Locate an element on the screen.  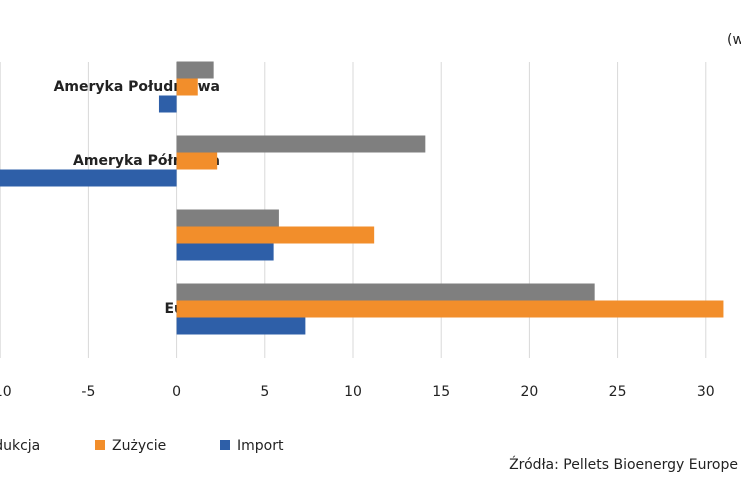
x-tick-label: 0 is located at coordinates (176, 392).